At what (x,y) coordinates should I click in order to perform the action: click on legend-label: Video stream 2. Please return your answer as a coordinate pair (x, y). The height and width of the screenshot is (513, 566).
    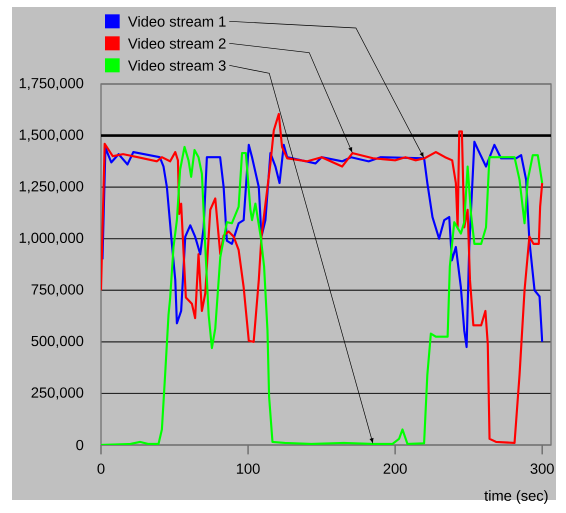
    Looking at the image, I should click on (177, 43).